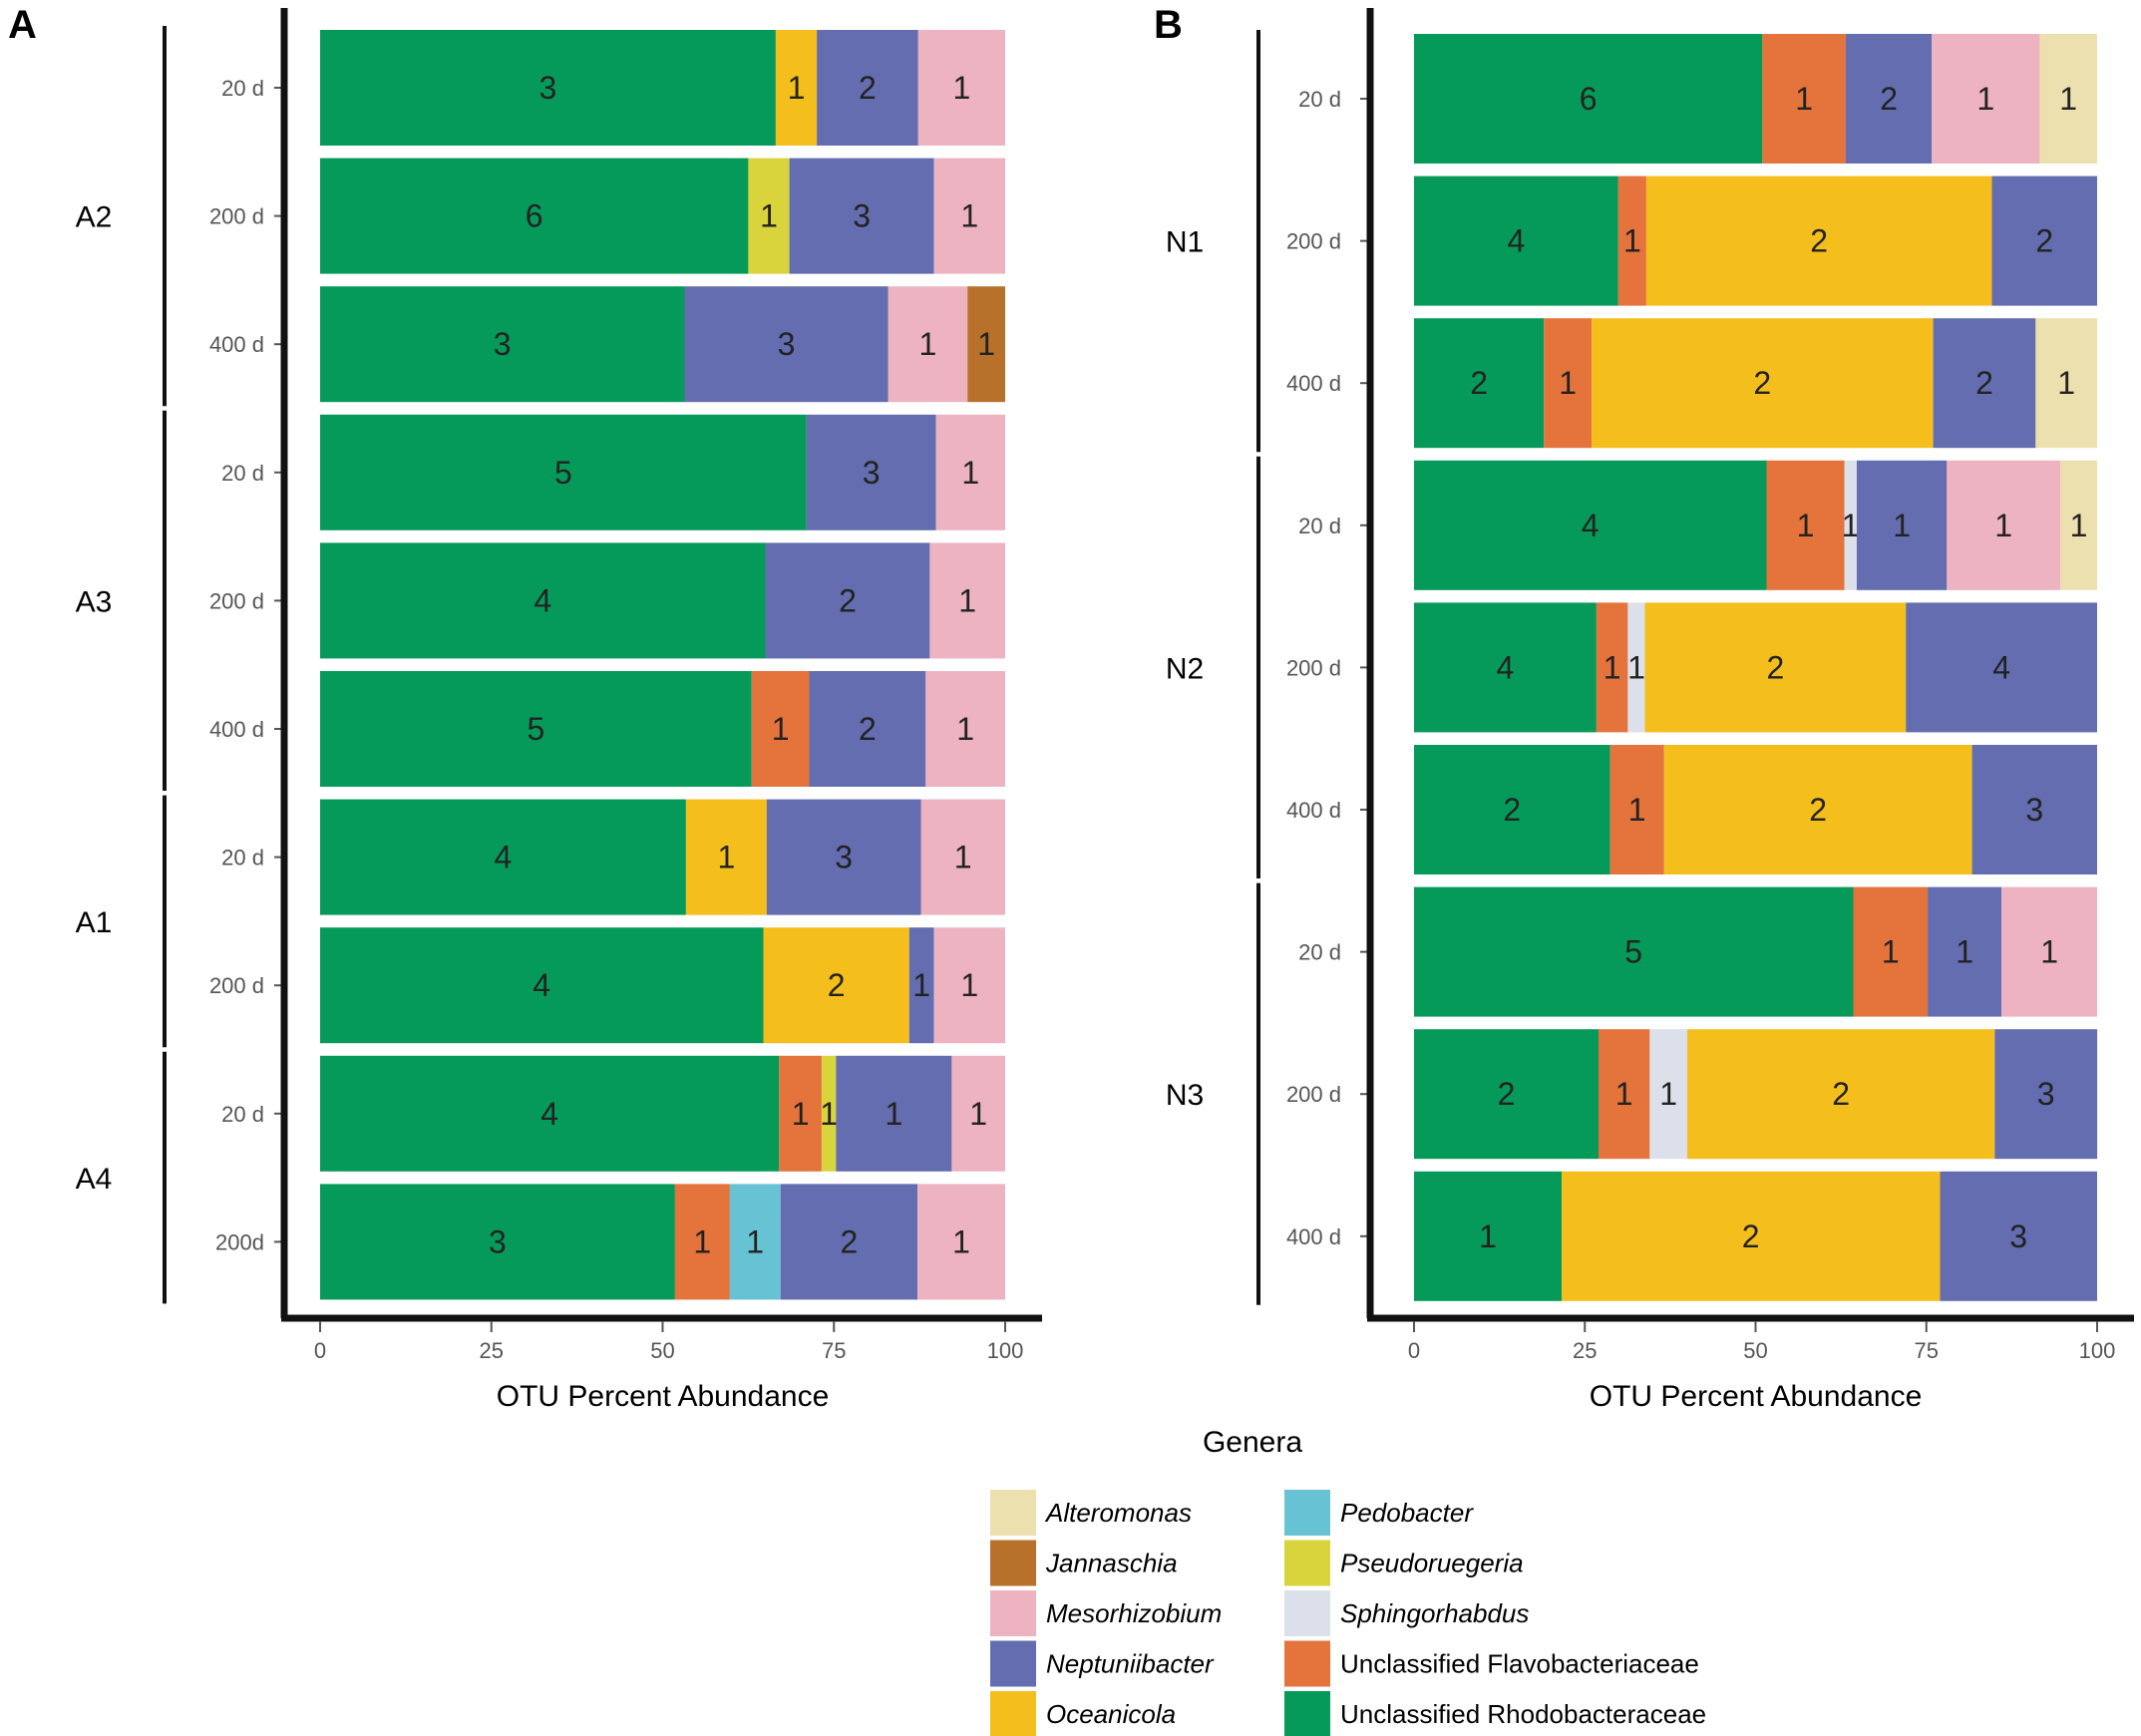  What do you see at coordinates (236, 600) in the screenshot?
I see `y-tick-label: 200 d` at bounding box center [236, 600].